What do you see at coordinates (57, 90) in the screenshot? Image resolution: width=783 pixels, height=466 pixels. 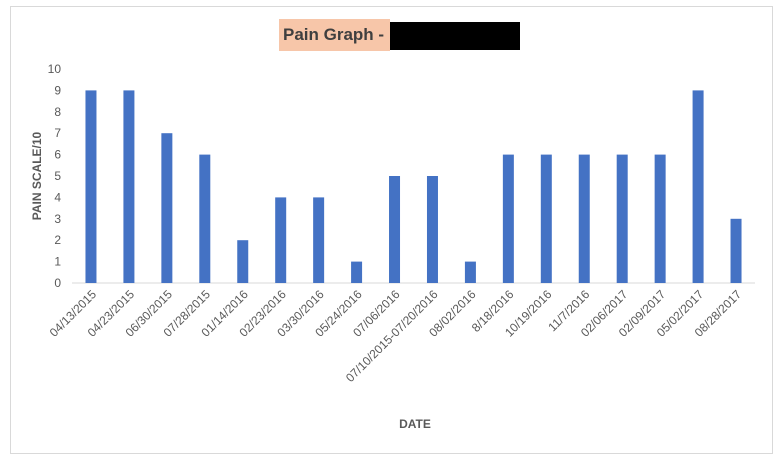 I see `y-tick-label: 9` at bounding box center [57, 90].